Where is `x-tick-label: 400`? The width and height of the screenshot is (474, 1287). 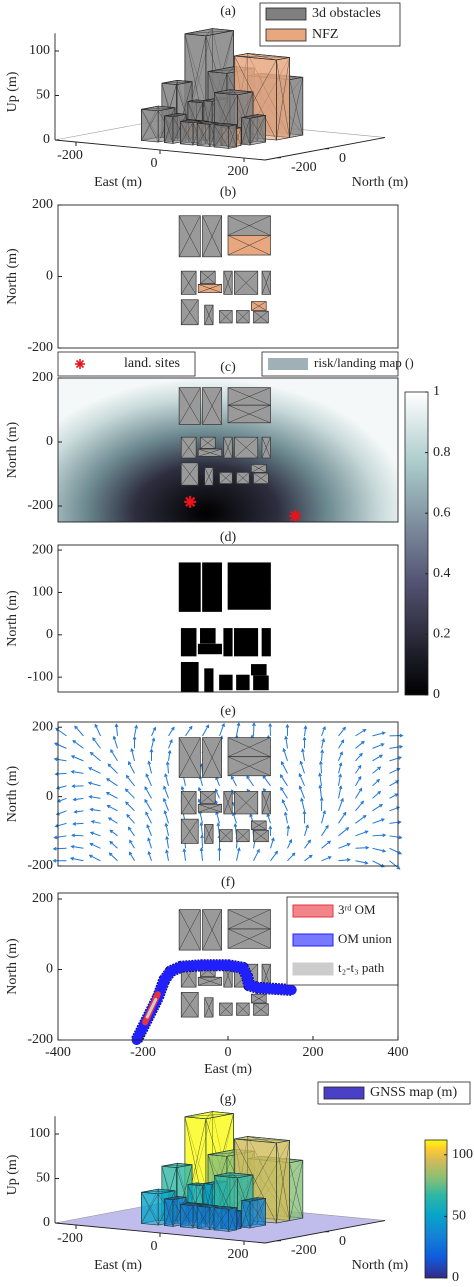 x-tick-label: 400 is located at coordinates (398, 1052).